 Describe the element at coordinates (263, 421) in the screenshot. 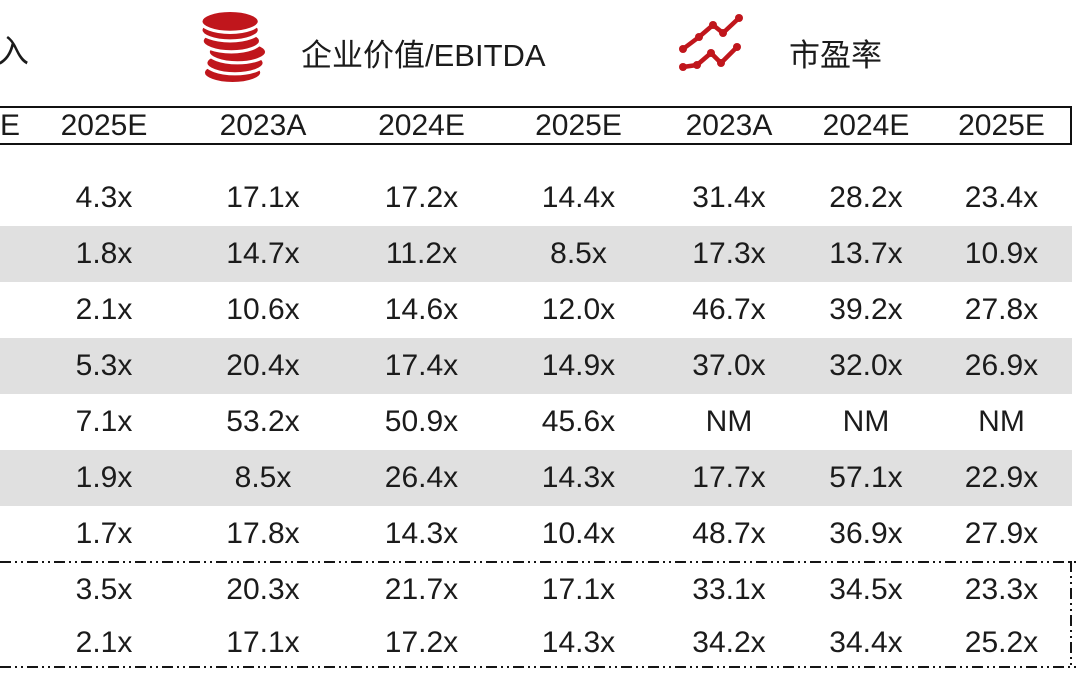

I see `table-cell: 53.2x` at that location.